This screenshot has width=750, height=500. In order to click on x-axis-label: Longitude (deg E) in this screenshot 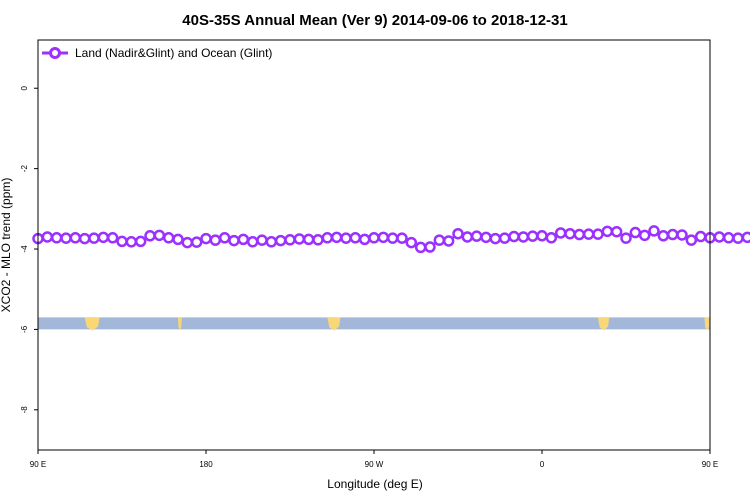, I will do `click(374, 484)`.